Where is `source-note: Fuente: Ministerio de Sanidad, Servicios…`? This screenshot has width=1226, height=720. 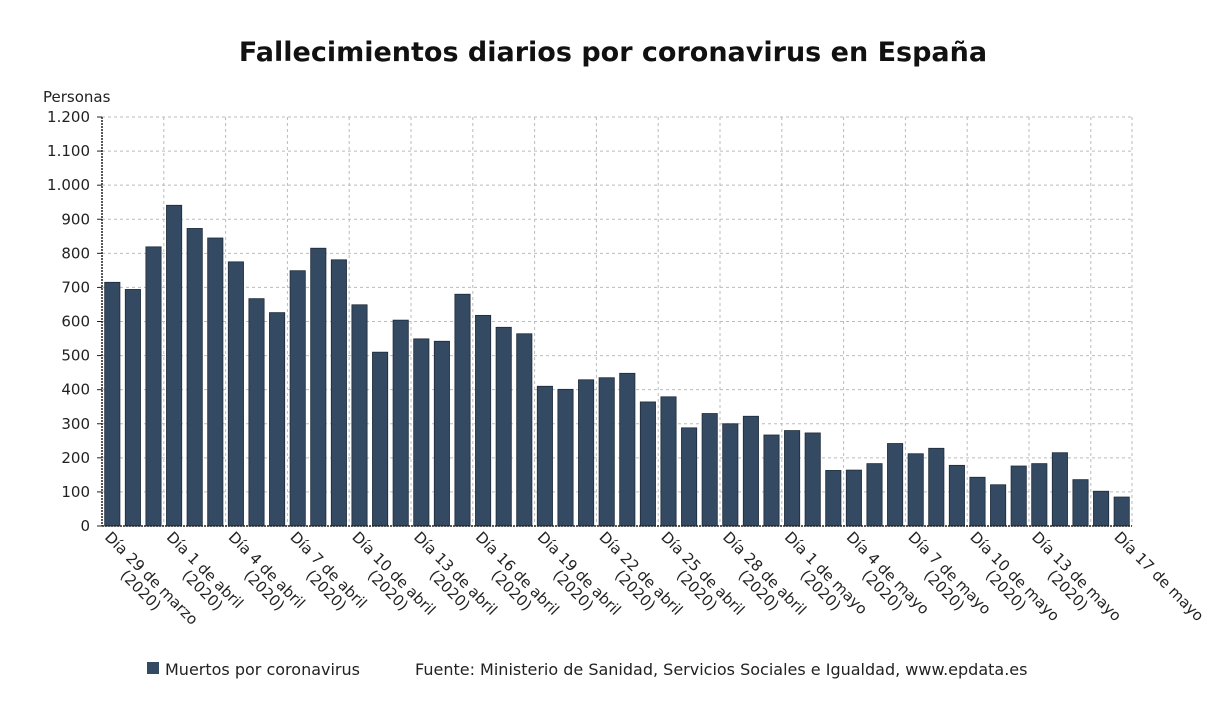
source-note: Fuente: Ministerio de Sanidad, Servicios… is located at coordinates (721, 669).